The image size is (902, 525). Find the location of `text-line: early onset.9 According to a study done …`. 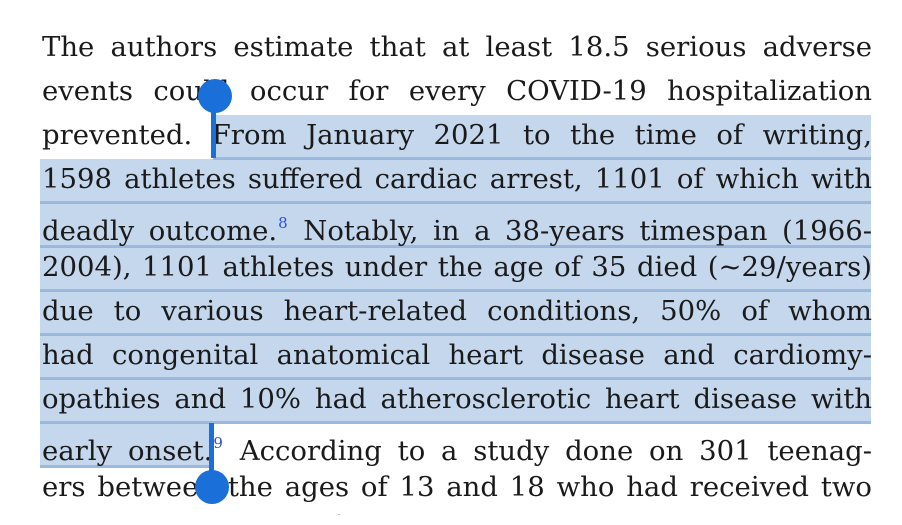

text-line: early onset.9 According to a study done … is located at coordinates (457, 450).